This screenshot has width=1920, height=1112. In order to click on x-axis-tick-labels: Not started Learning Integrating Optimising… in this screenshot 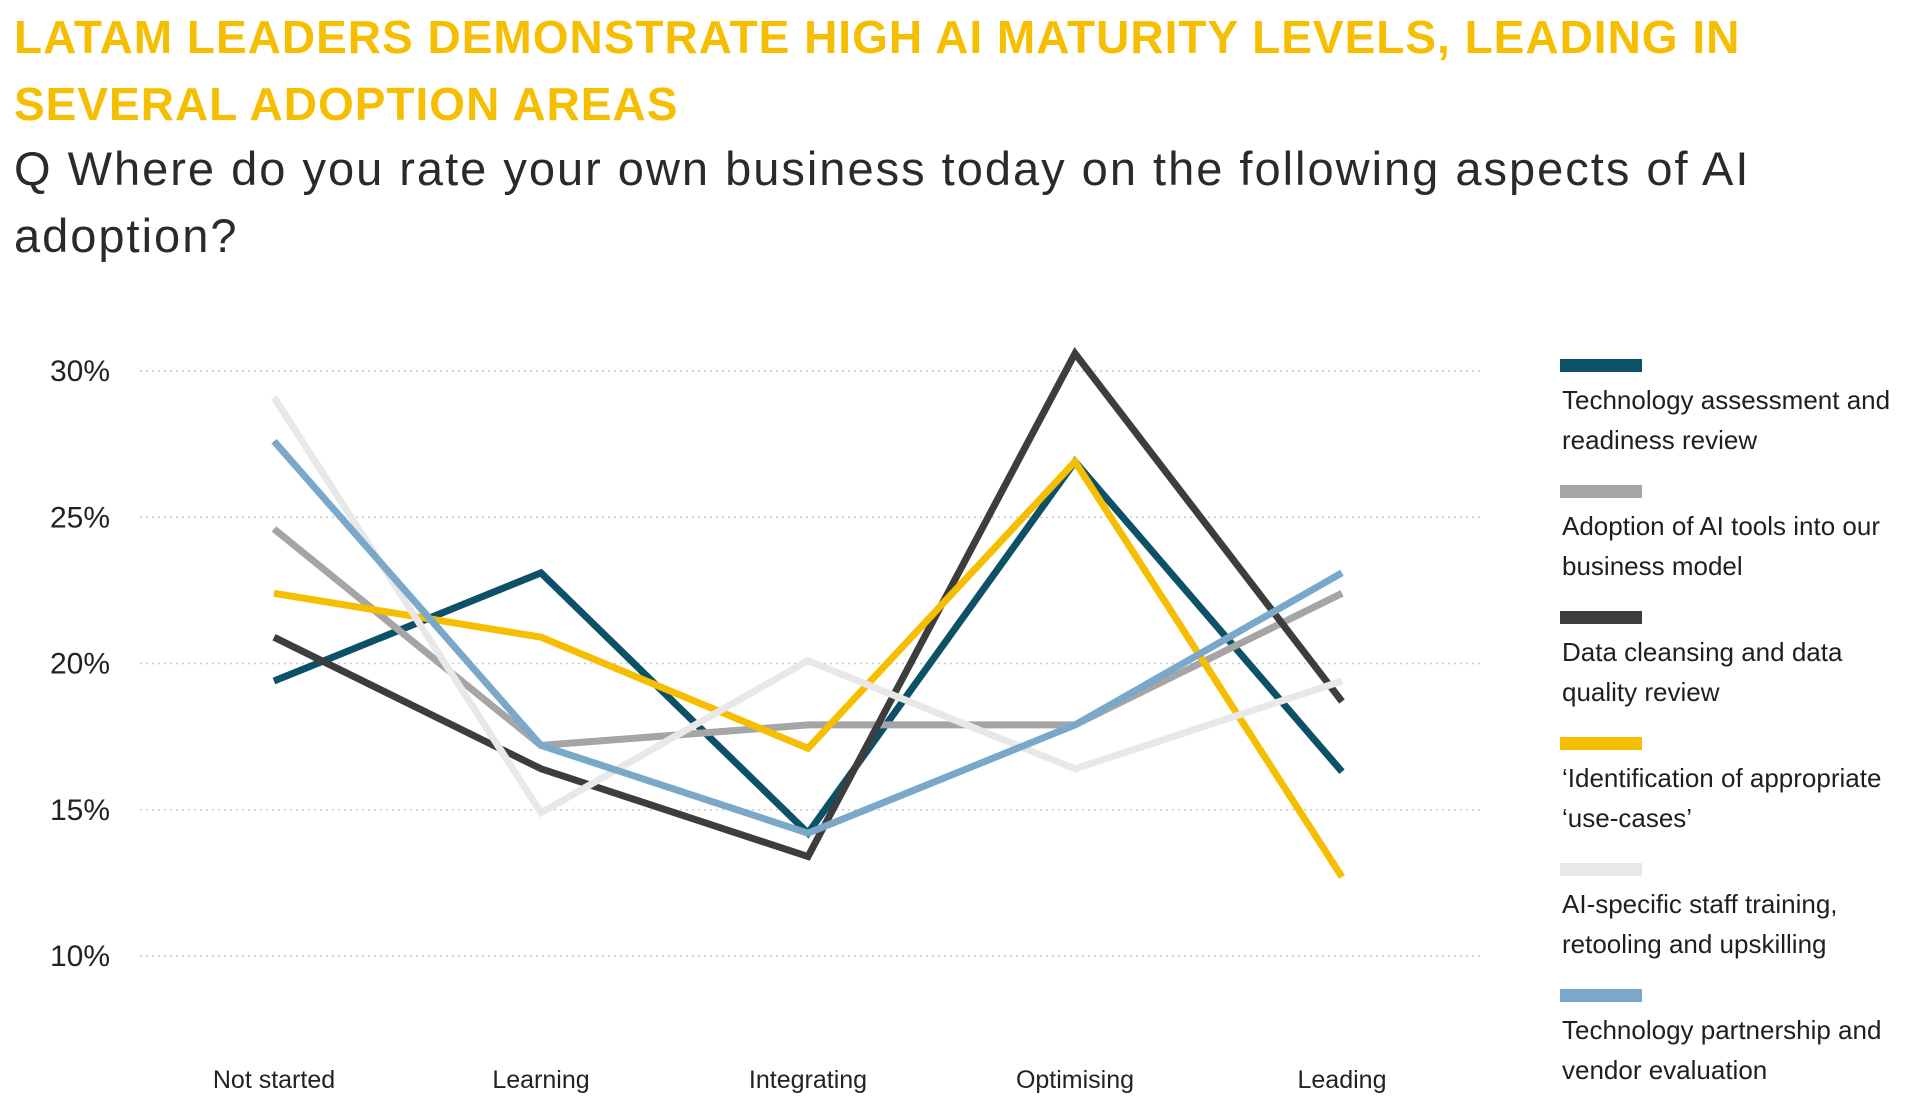, I will do `click(800, 1079)`.